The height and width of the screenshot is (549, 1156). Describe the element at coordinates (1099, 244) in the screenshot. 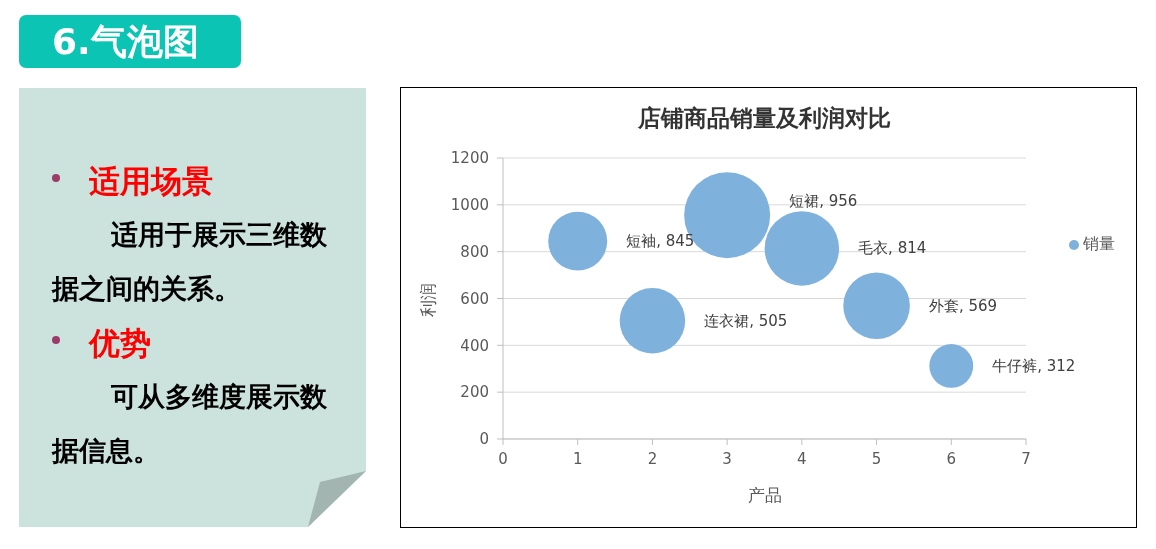

I see `legend-label: 销量` at that location.